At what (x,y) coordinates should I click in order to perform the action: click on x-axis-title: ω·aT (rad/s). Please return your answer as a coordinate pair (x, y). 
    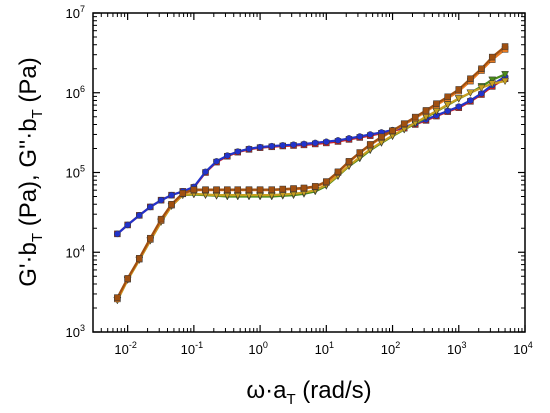
    Looking at the image, I should click on (308, 392).